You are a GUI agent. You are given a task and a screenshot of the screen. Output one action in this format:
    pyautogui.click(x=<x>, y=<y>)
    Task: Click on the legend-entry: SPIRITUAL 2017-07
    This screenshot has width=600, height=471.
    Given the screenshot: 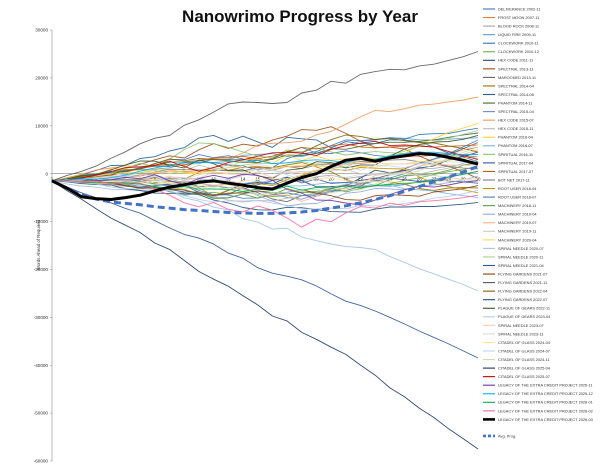 What is the action you would take?
    pyautogui.click(x=515, y=171)
    